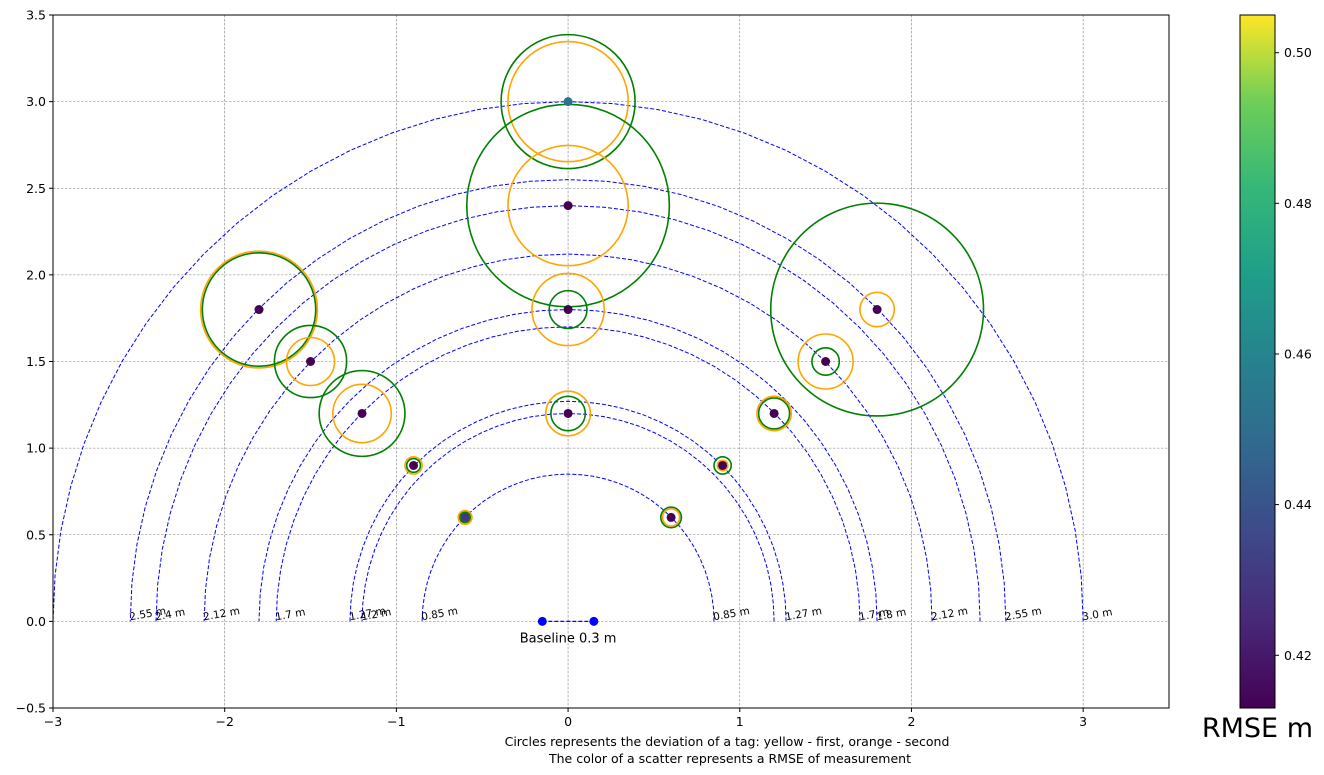  What do you see at coordinates (1083, 721) in the screenshot?
I see `x-tick-label-6: 3` at bounding box center [1083, 721].